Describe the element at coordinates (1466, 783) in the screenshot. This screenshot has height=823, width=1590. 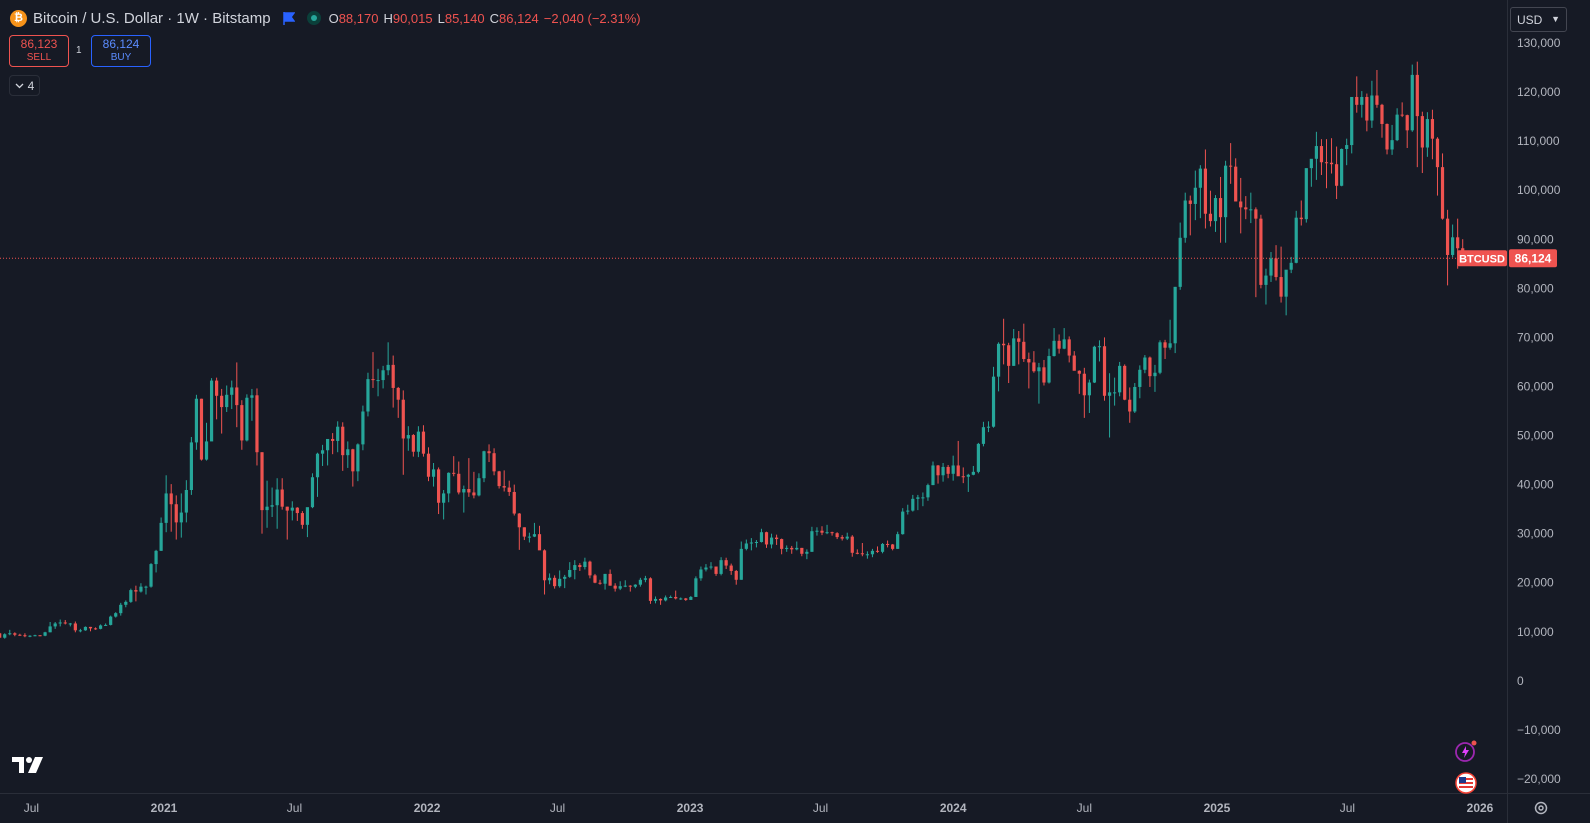
I see `us-flag-icon` at that location.